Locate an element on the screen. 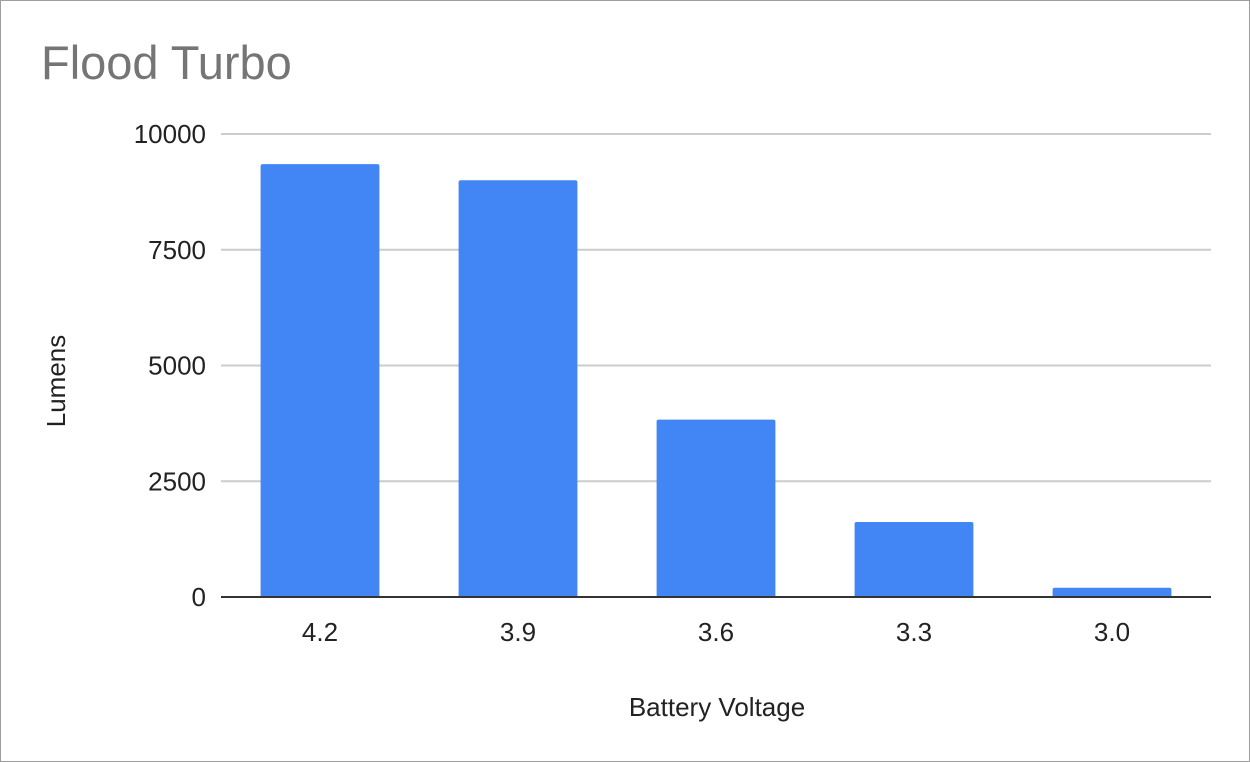  x-tick-label: 3.6 is located at coordinates (716, 632).